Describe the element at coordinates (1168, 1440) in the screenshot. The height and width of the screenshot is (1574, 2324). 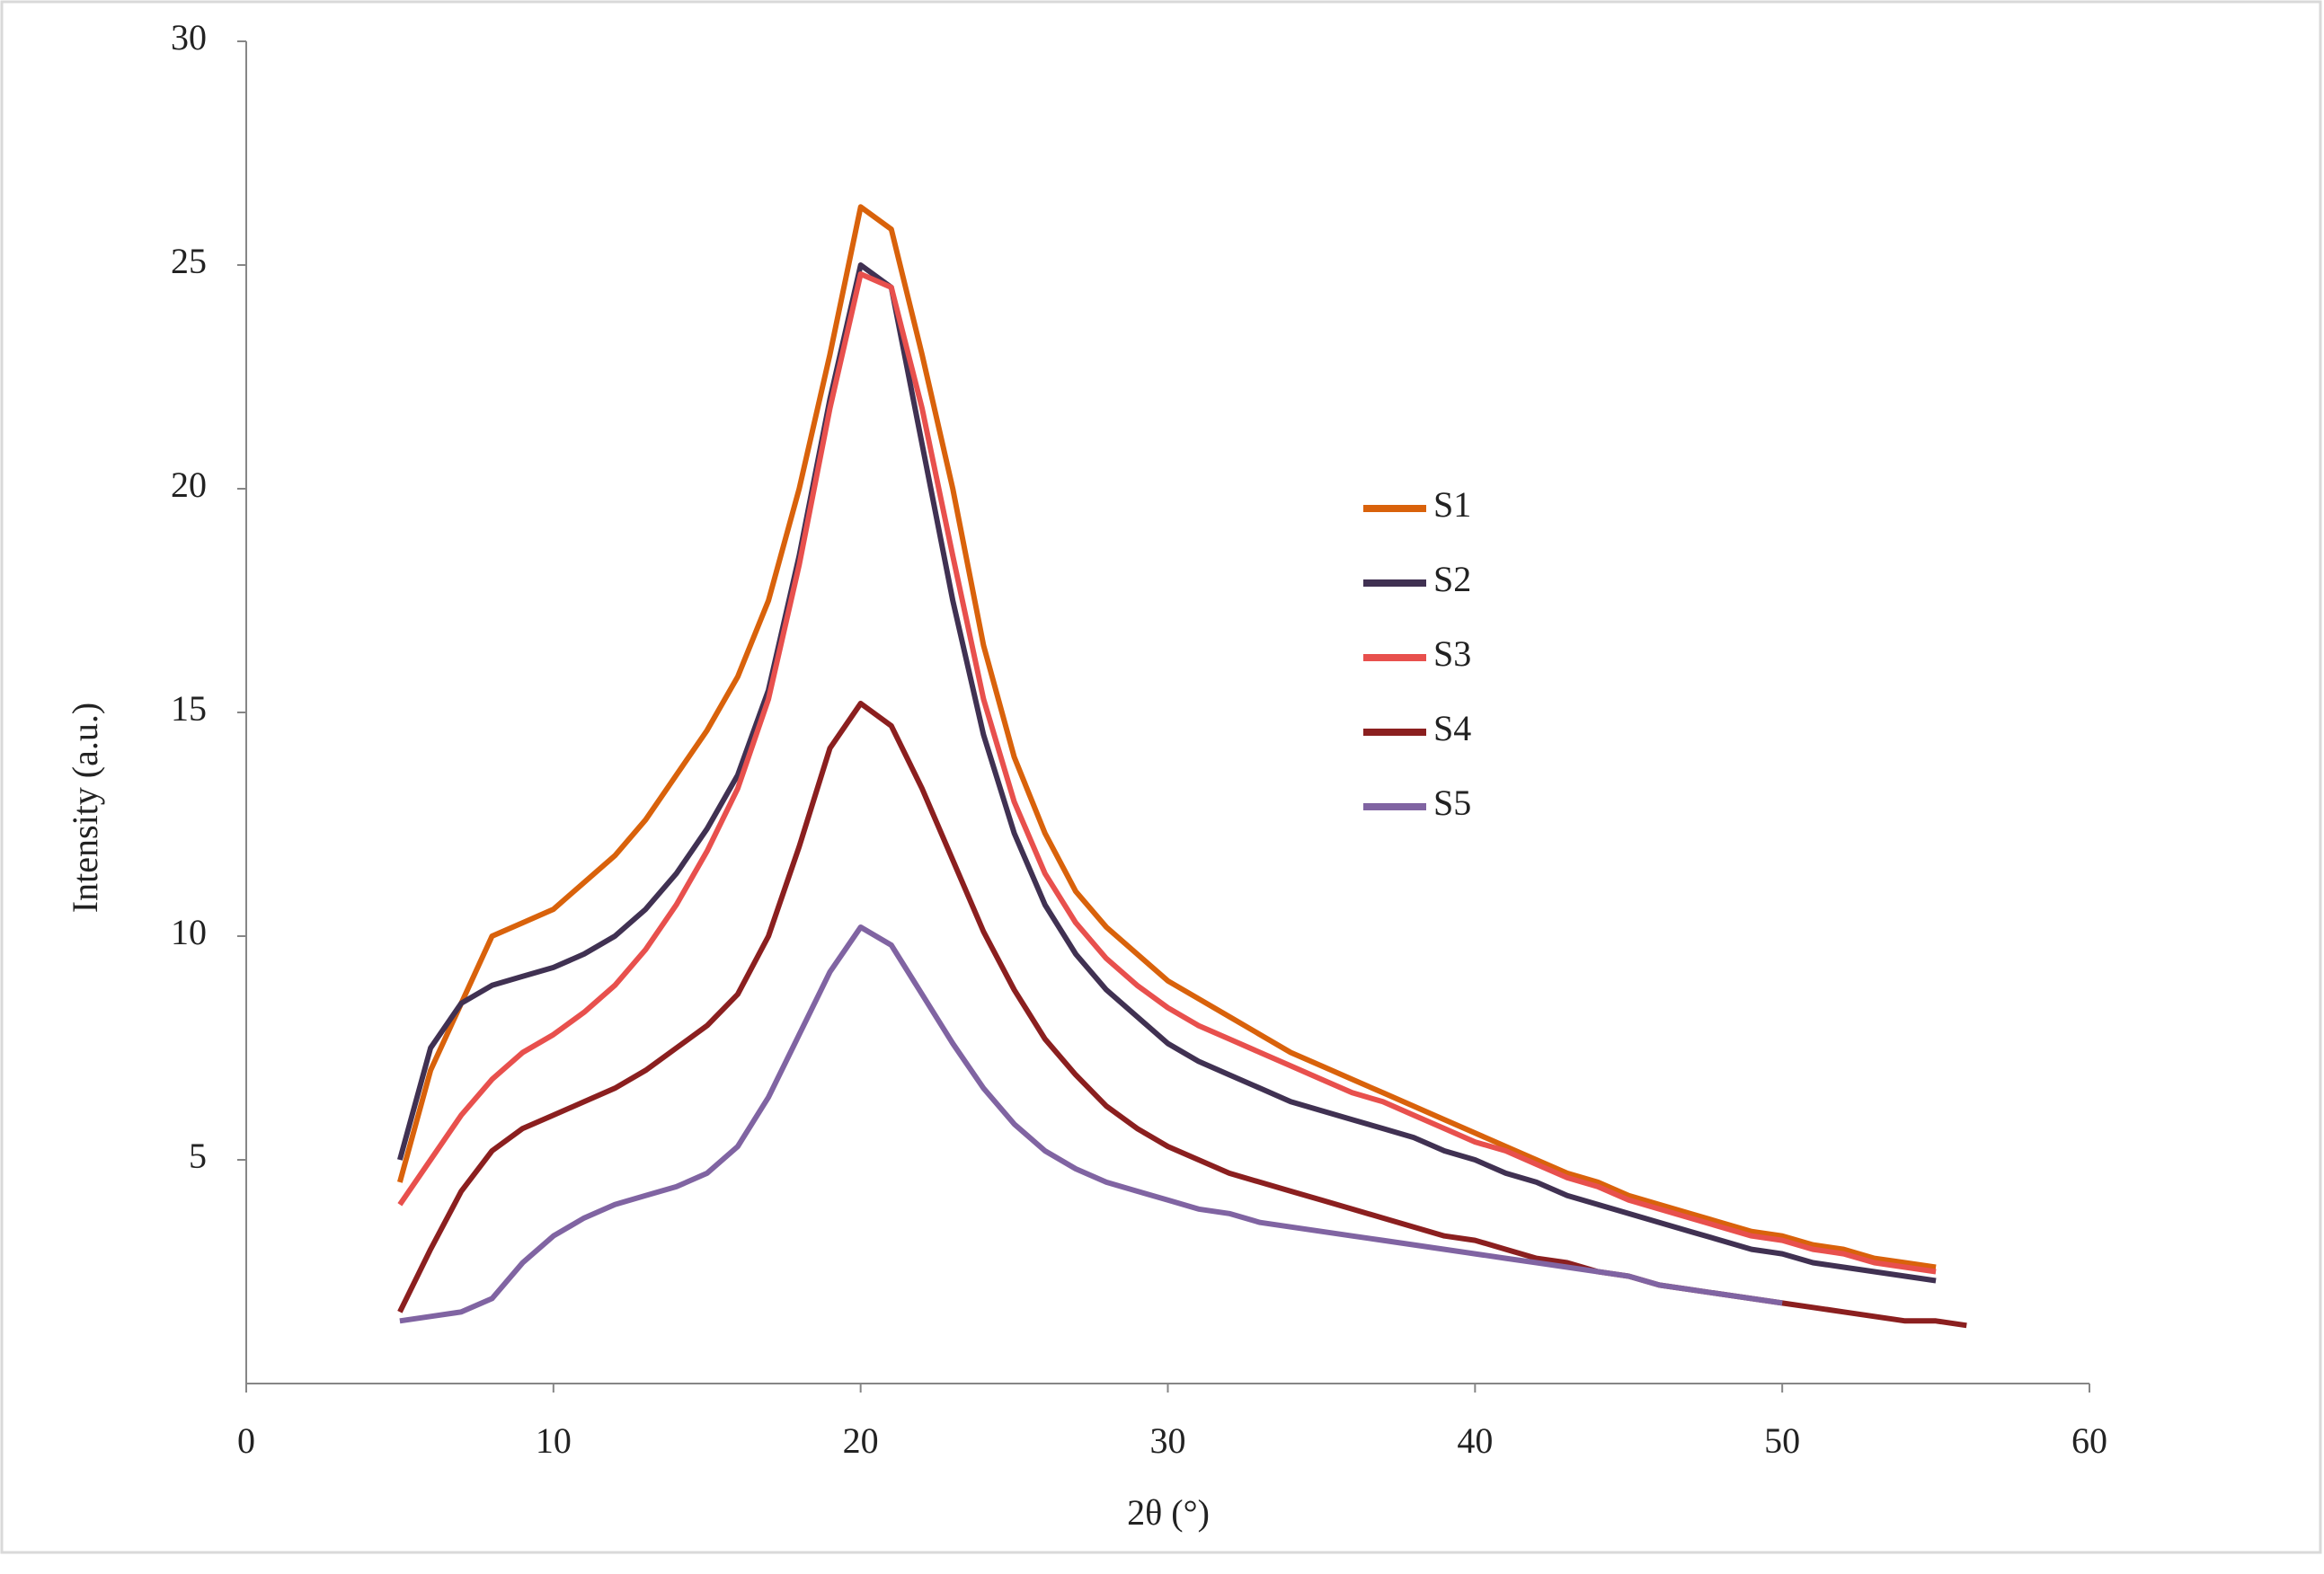
I see `x-tick-label: 30` at that location.